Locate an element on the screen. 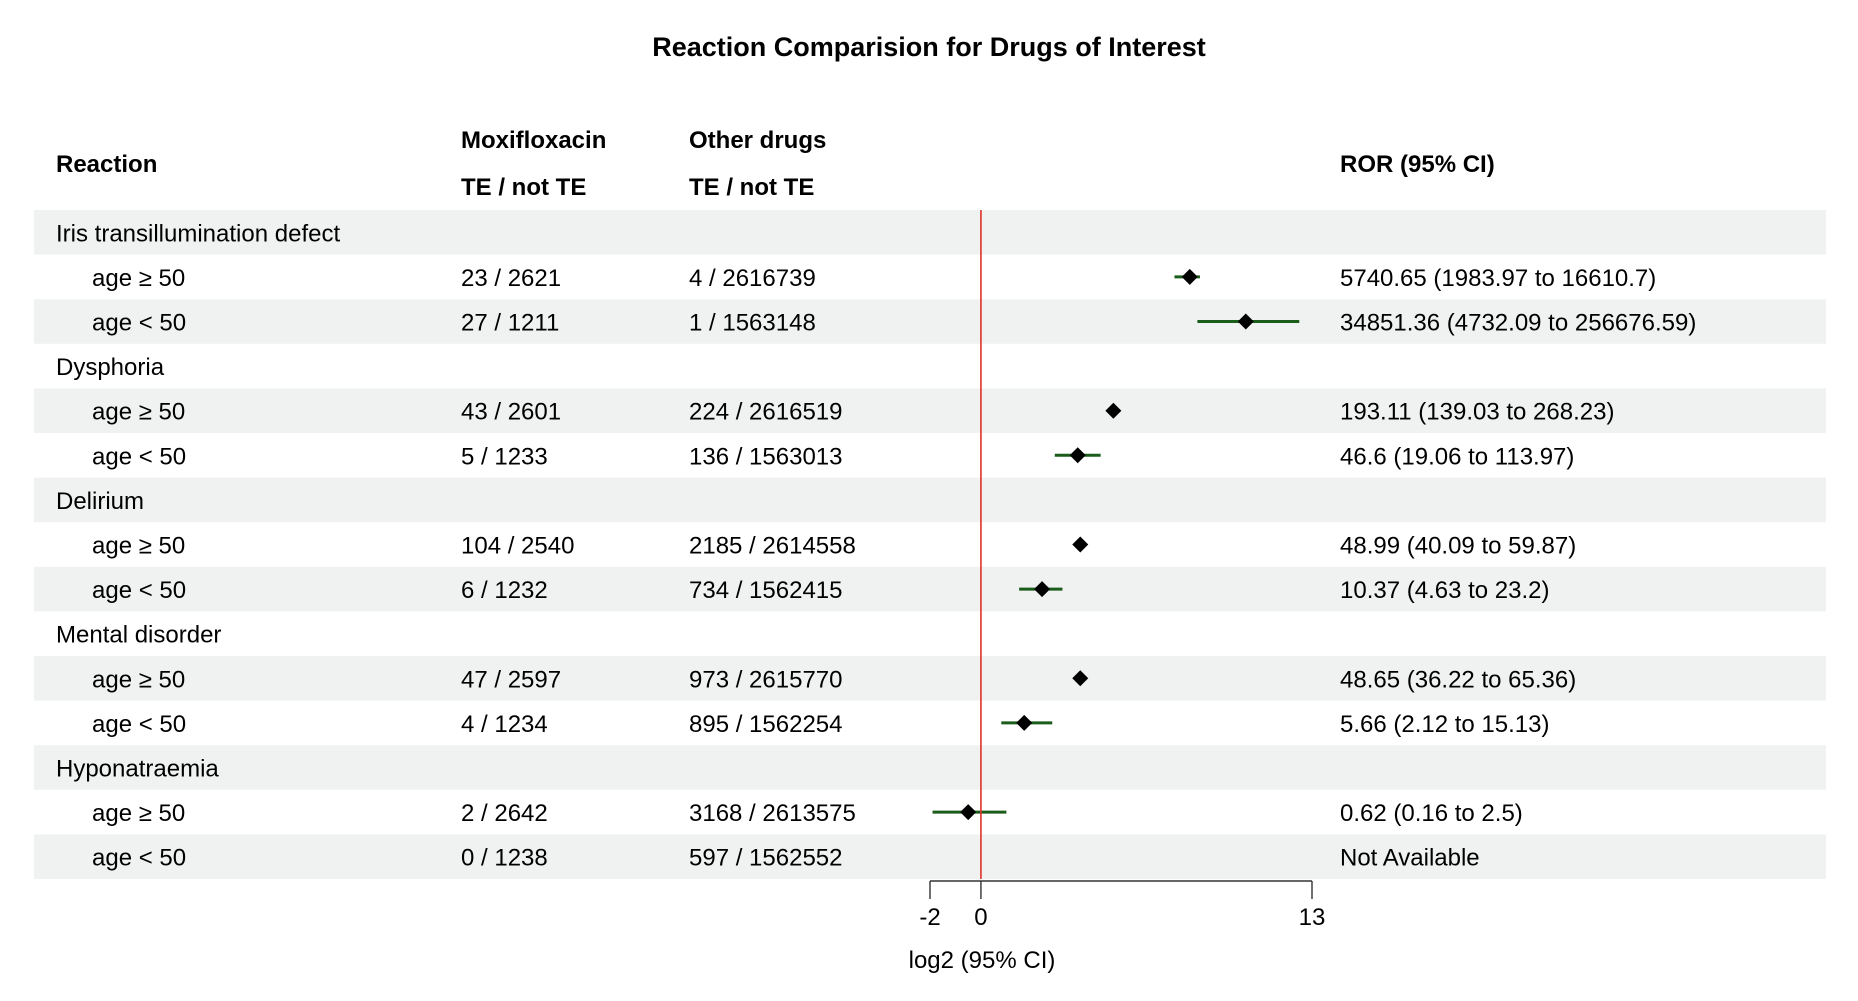  reaction-group-label: Hyponatraemia is located at coordinates (137, 769).